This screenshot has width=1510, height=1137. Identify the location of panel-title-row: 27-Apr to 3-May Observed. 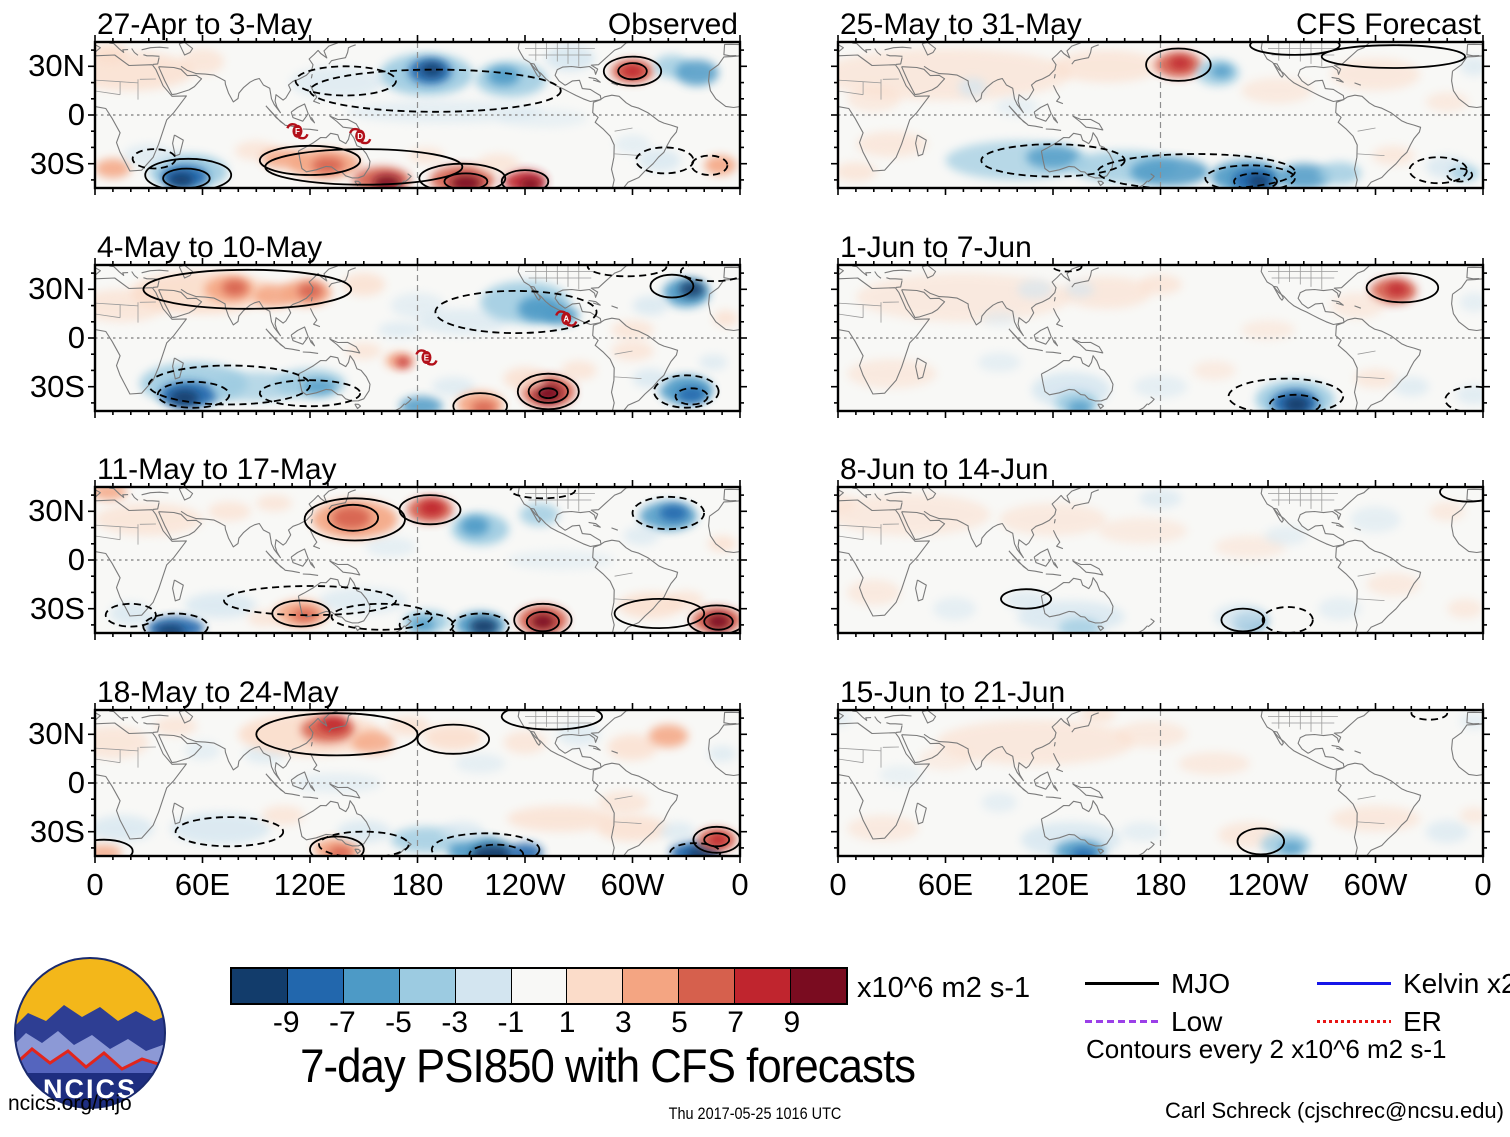
(417, 23).